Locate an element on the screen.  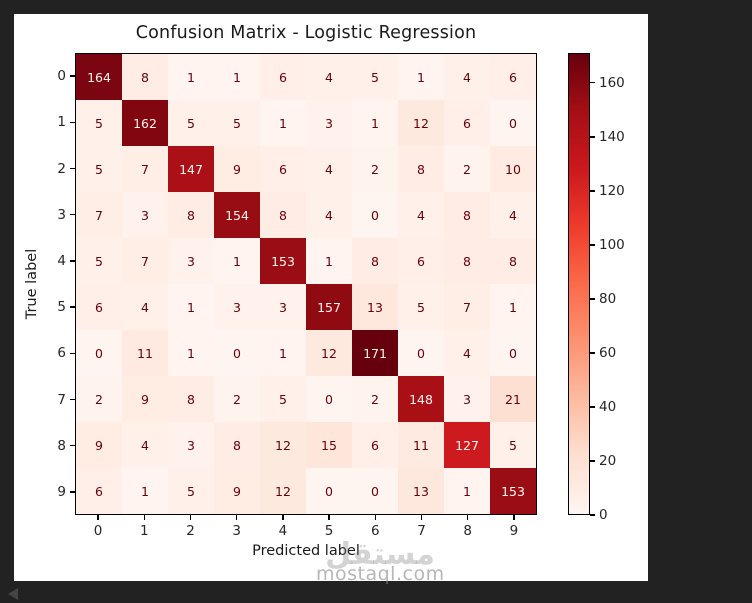
x-tick-label: 3 is located at coordinates (236, 531).